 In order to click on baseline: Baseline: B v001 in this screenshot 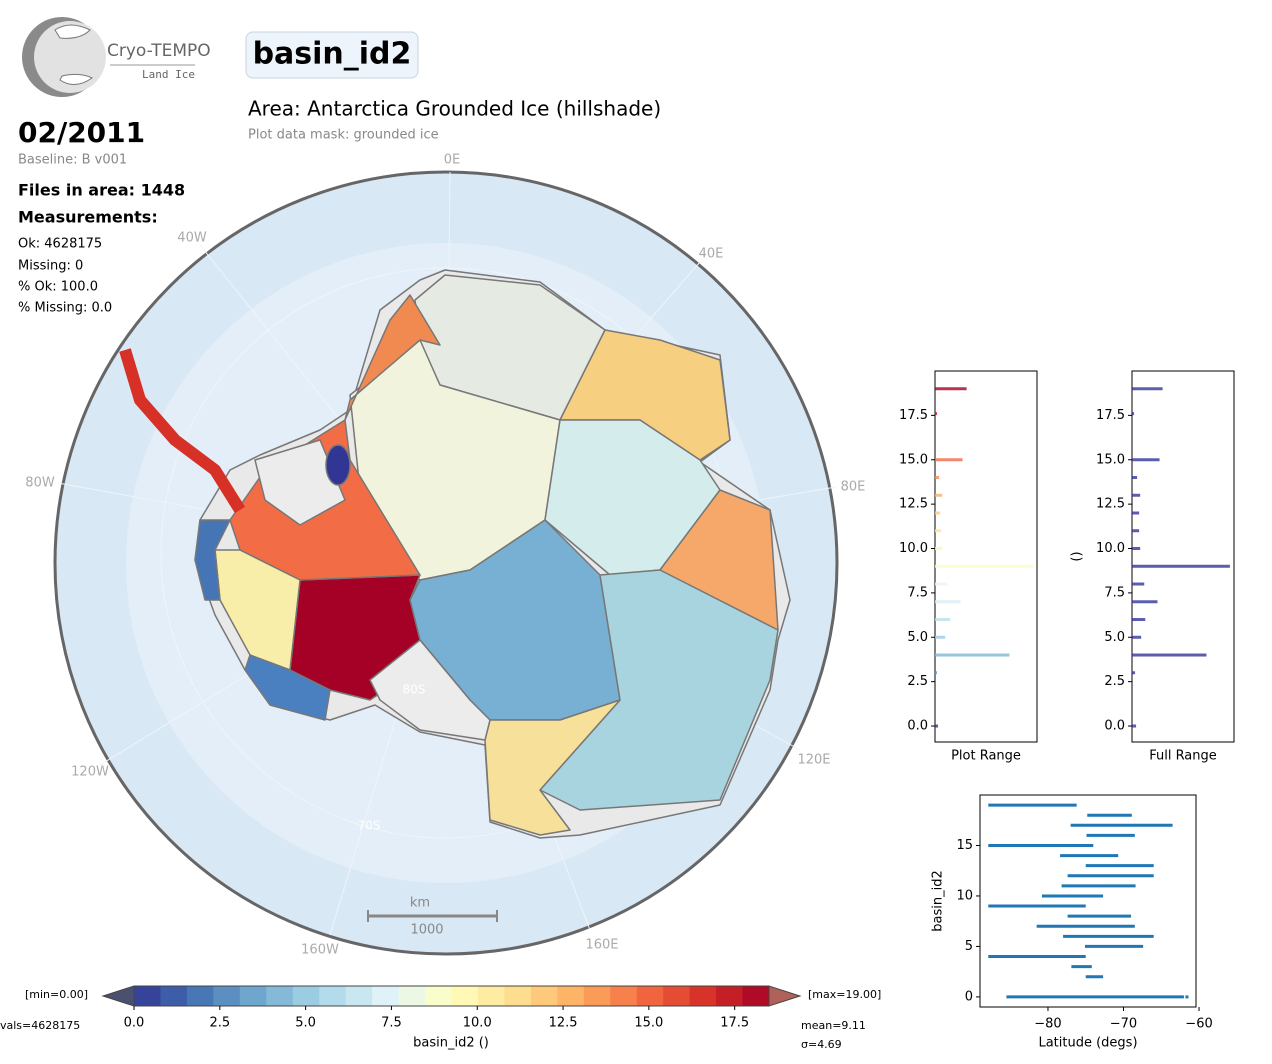, I will do `click(72, 160)`.